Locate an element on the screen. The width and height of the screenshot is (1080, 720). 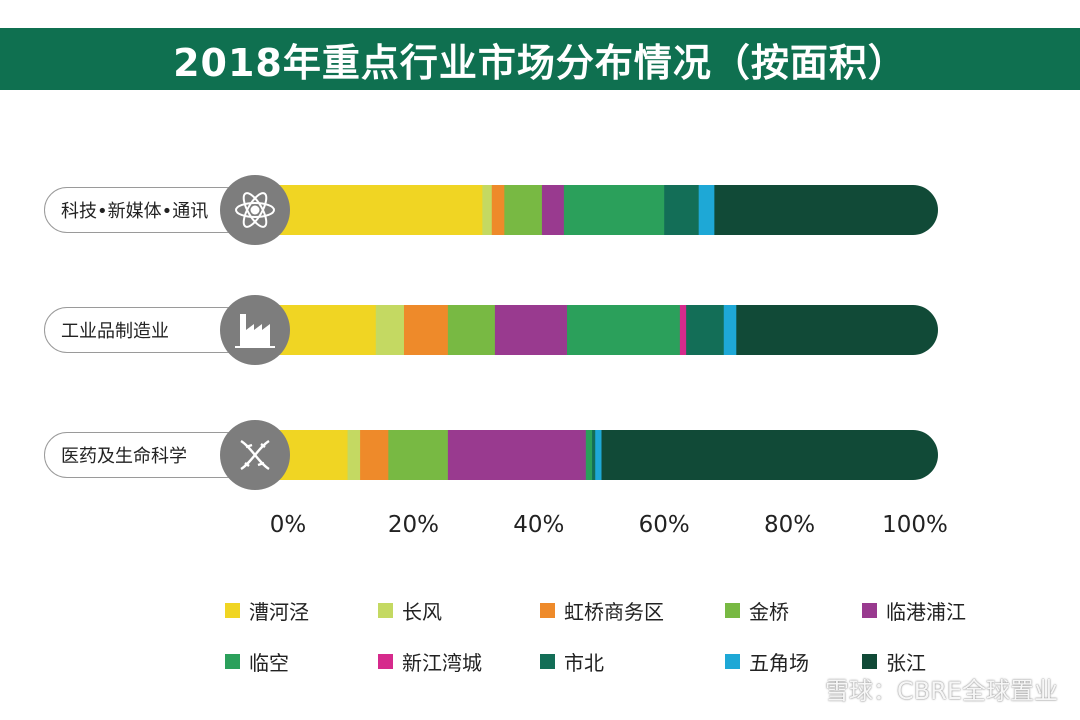
legend-item: 长风 is located at coordinates (410, 610).